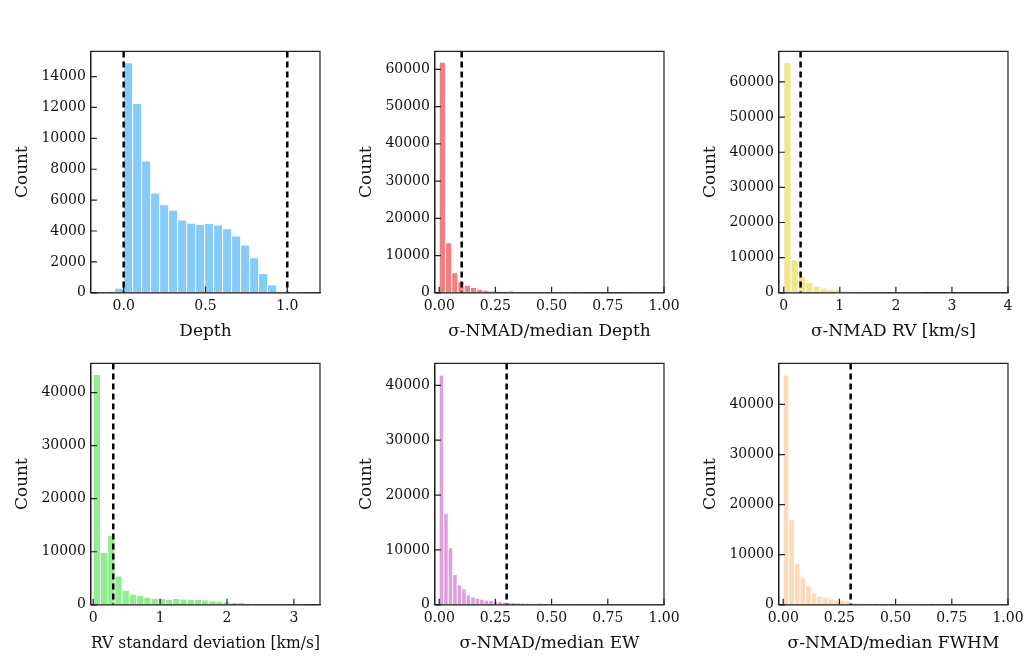  What do you see at coordinates (205, 304) in the screenshot?
I see `x-tick-label: 0.5` at bounding box center [205, 304].